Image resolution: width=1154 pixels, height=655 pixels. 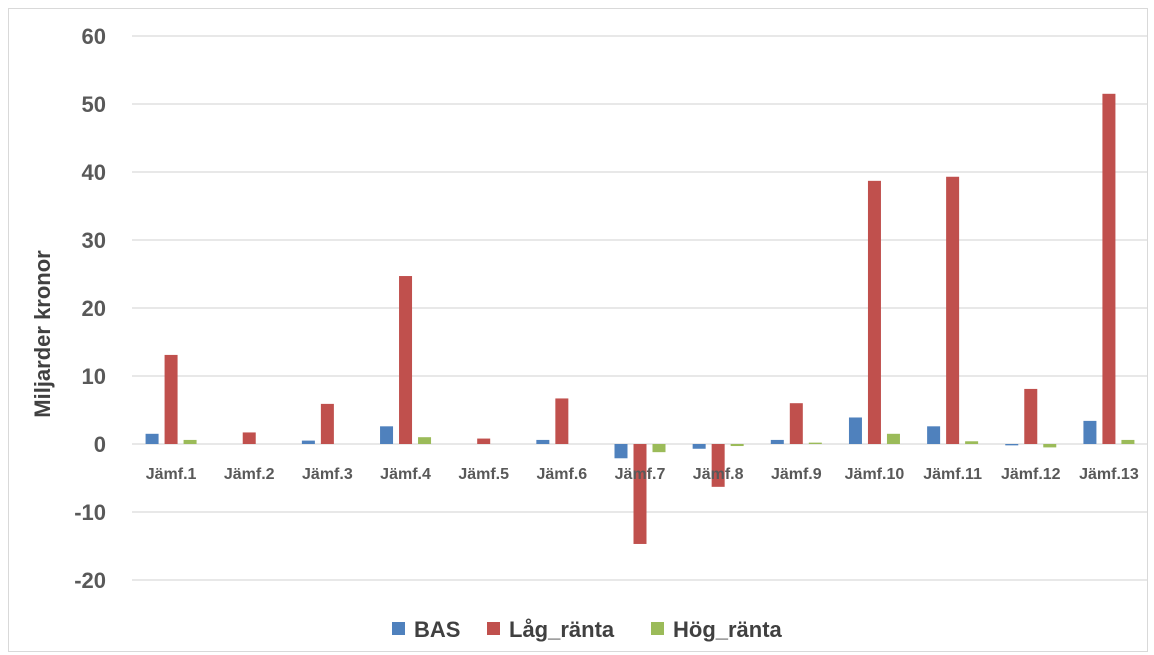 What do you see at coordinates (94, 172) in the screenshot?
I see `y-tick-label: 40` at bounding box center [94, 172].